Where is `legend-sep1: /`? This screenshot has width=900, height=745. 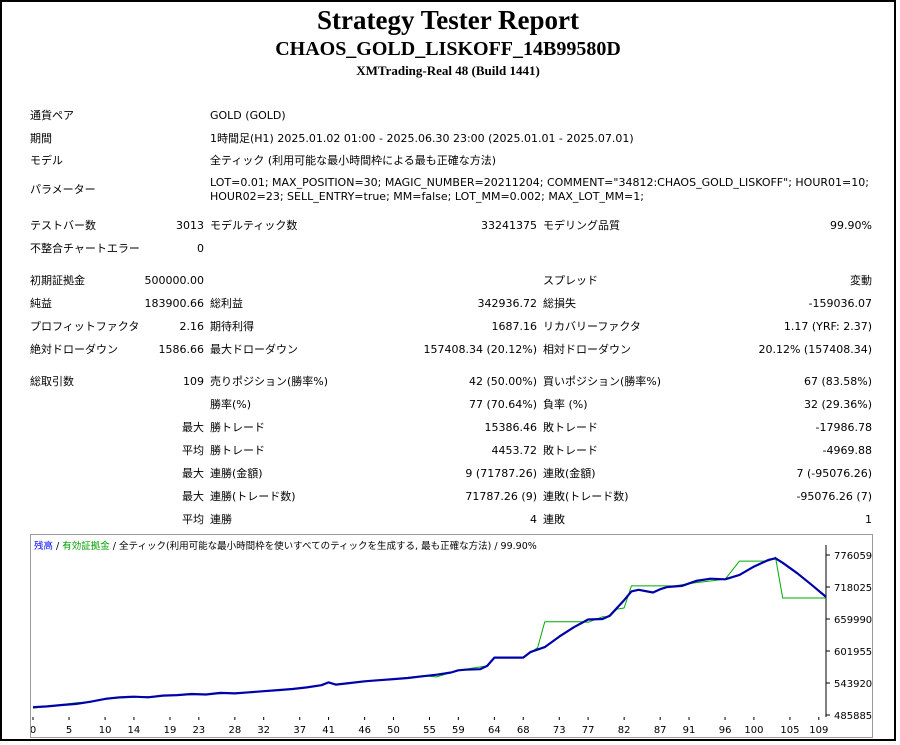
legend-sep1: / is located at coordinates (58, 546).